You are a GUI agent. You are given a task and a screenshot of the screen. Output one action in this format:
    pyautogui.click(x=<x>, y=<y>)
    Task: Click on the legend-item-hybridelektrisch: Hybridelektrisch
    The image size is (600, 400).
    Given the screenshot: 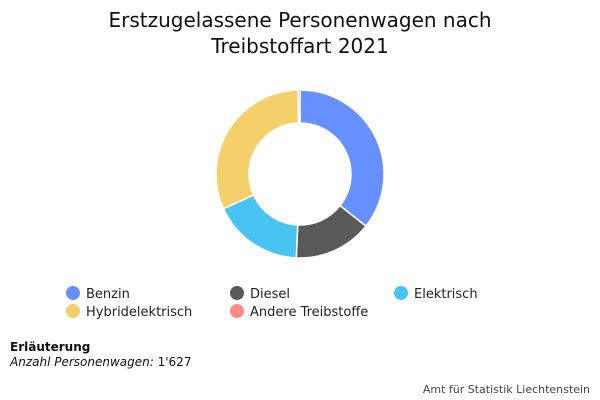 What is the action you would take?
    pyautogui.click(x=129, y=313)
    